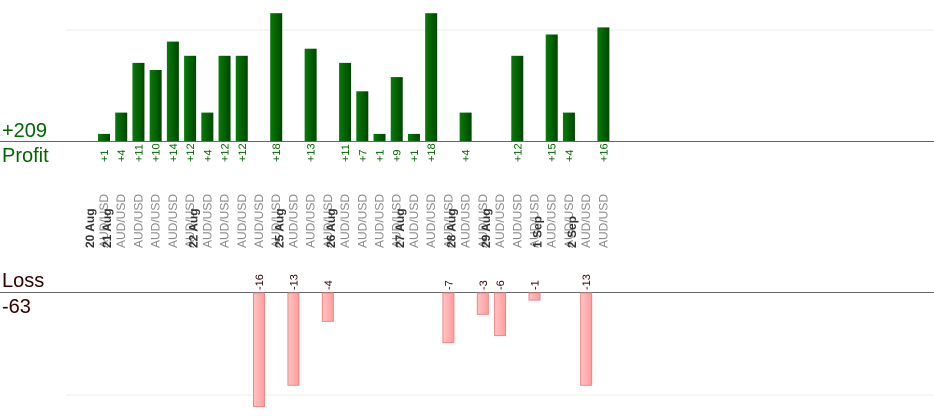  Describe the element at coordinates (107, 228) in the screenshot. I see `date-label: 21 Aug` at that location.